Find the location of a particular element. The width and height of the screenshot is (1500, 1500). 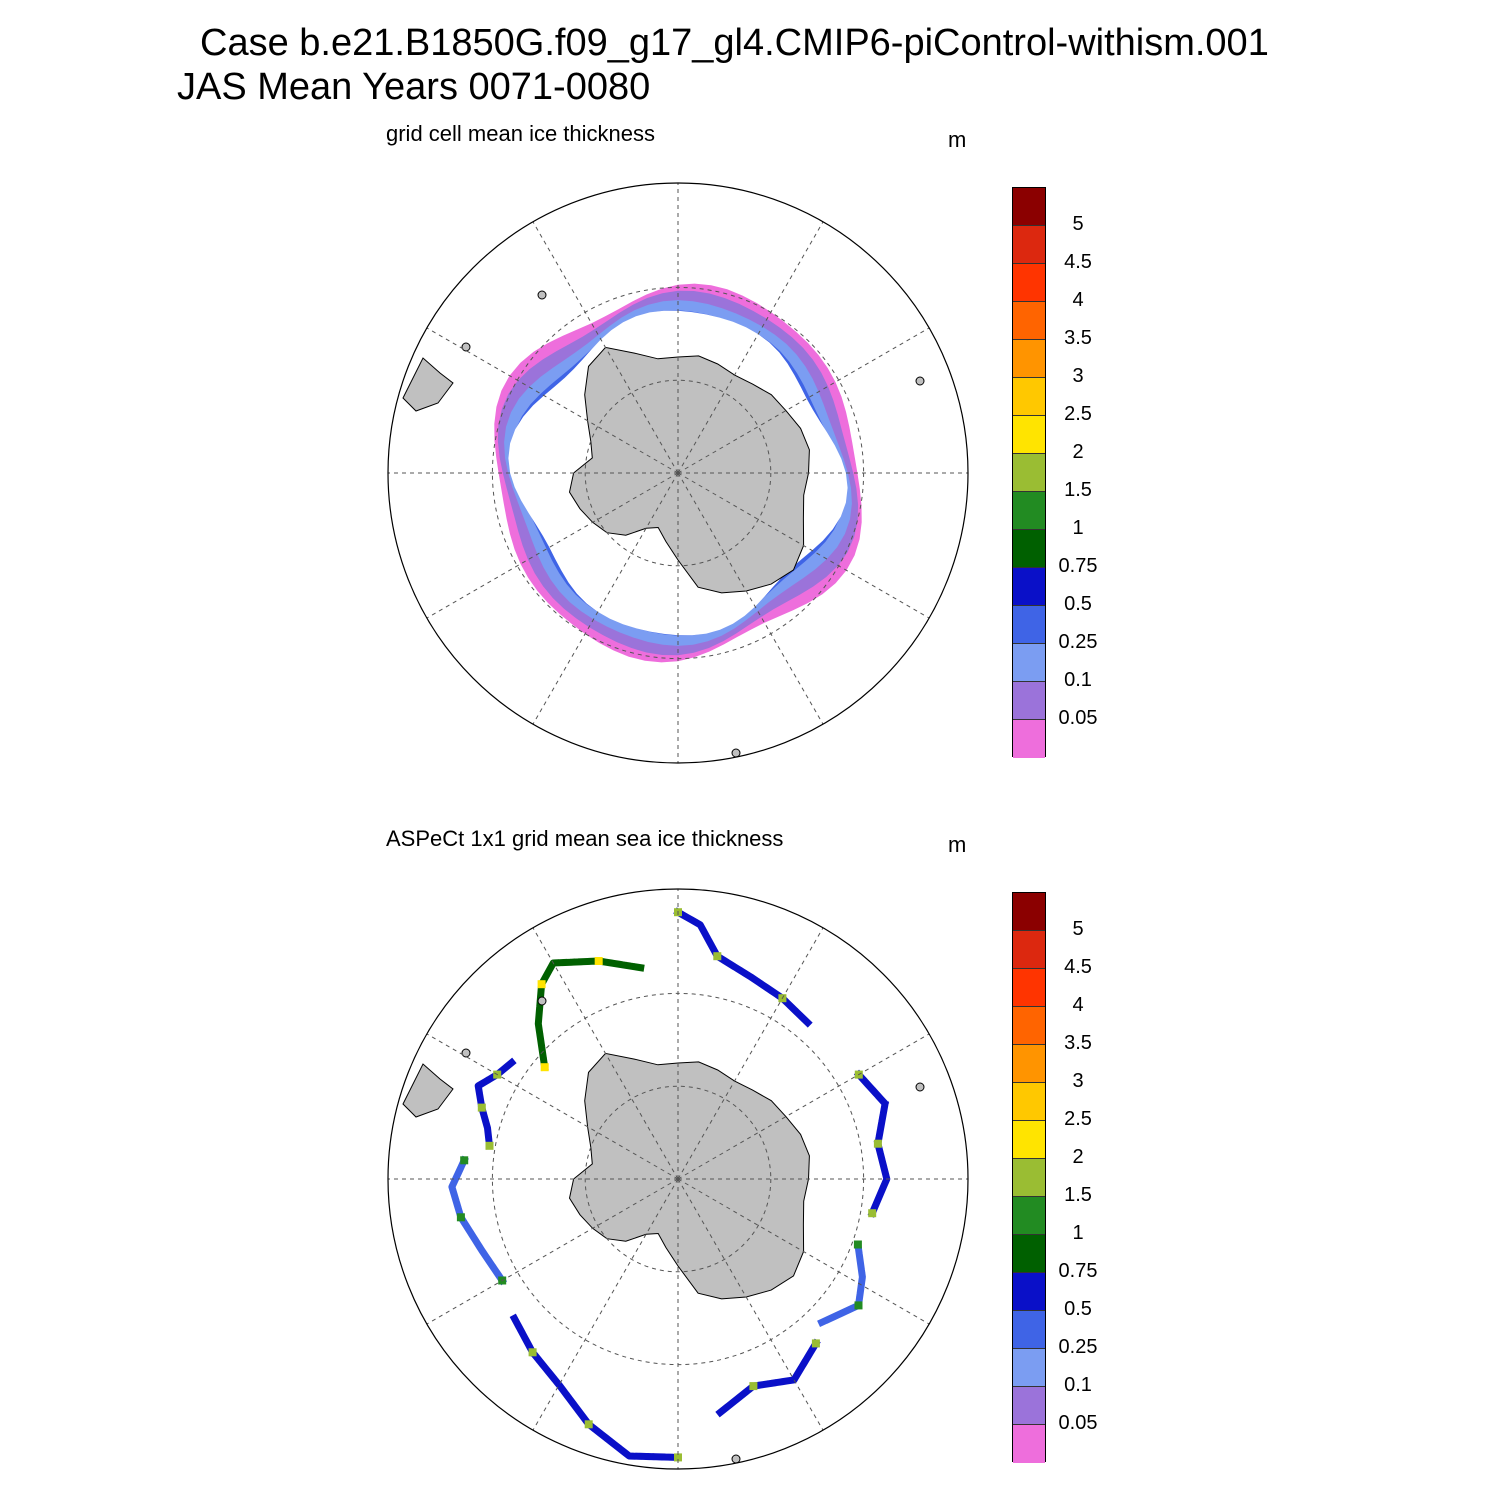

colorbar-label: 3.5 is located at coordinates (1078, 338).